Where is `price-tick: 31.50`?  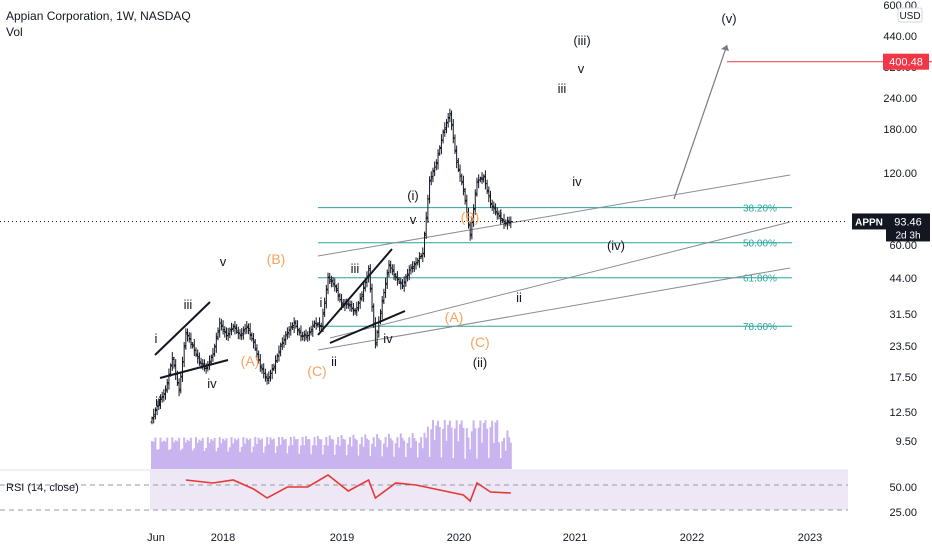 price-tick: 31.50 is located at coordinates (903, 315).